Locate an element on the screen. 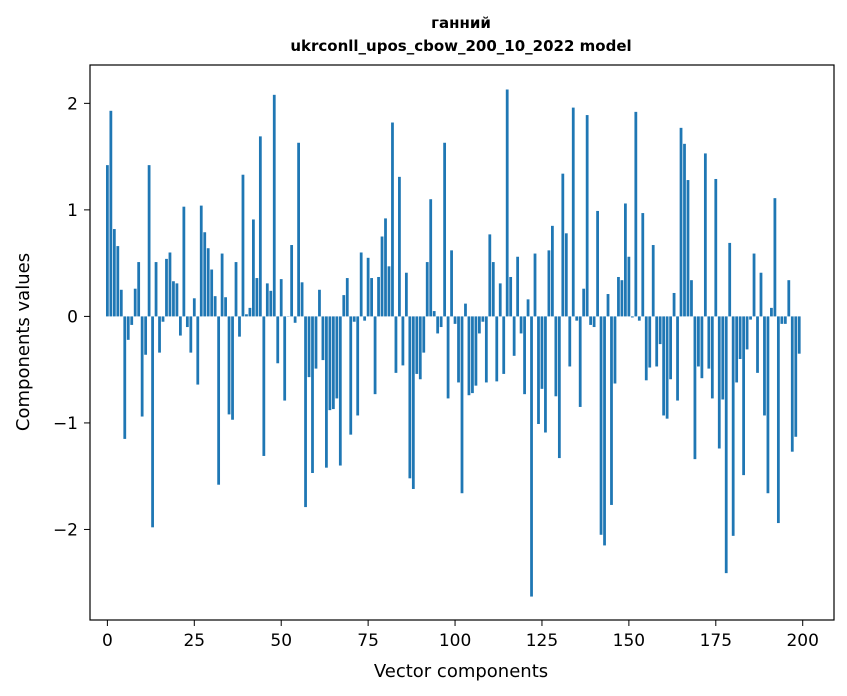 This screenshot has height=696, width=847. y-tick-label: 1 is located at coordinates (72, 211).